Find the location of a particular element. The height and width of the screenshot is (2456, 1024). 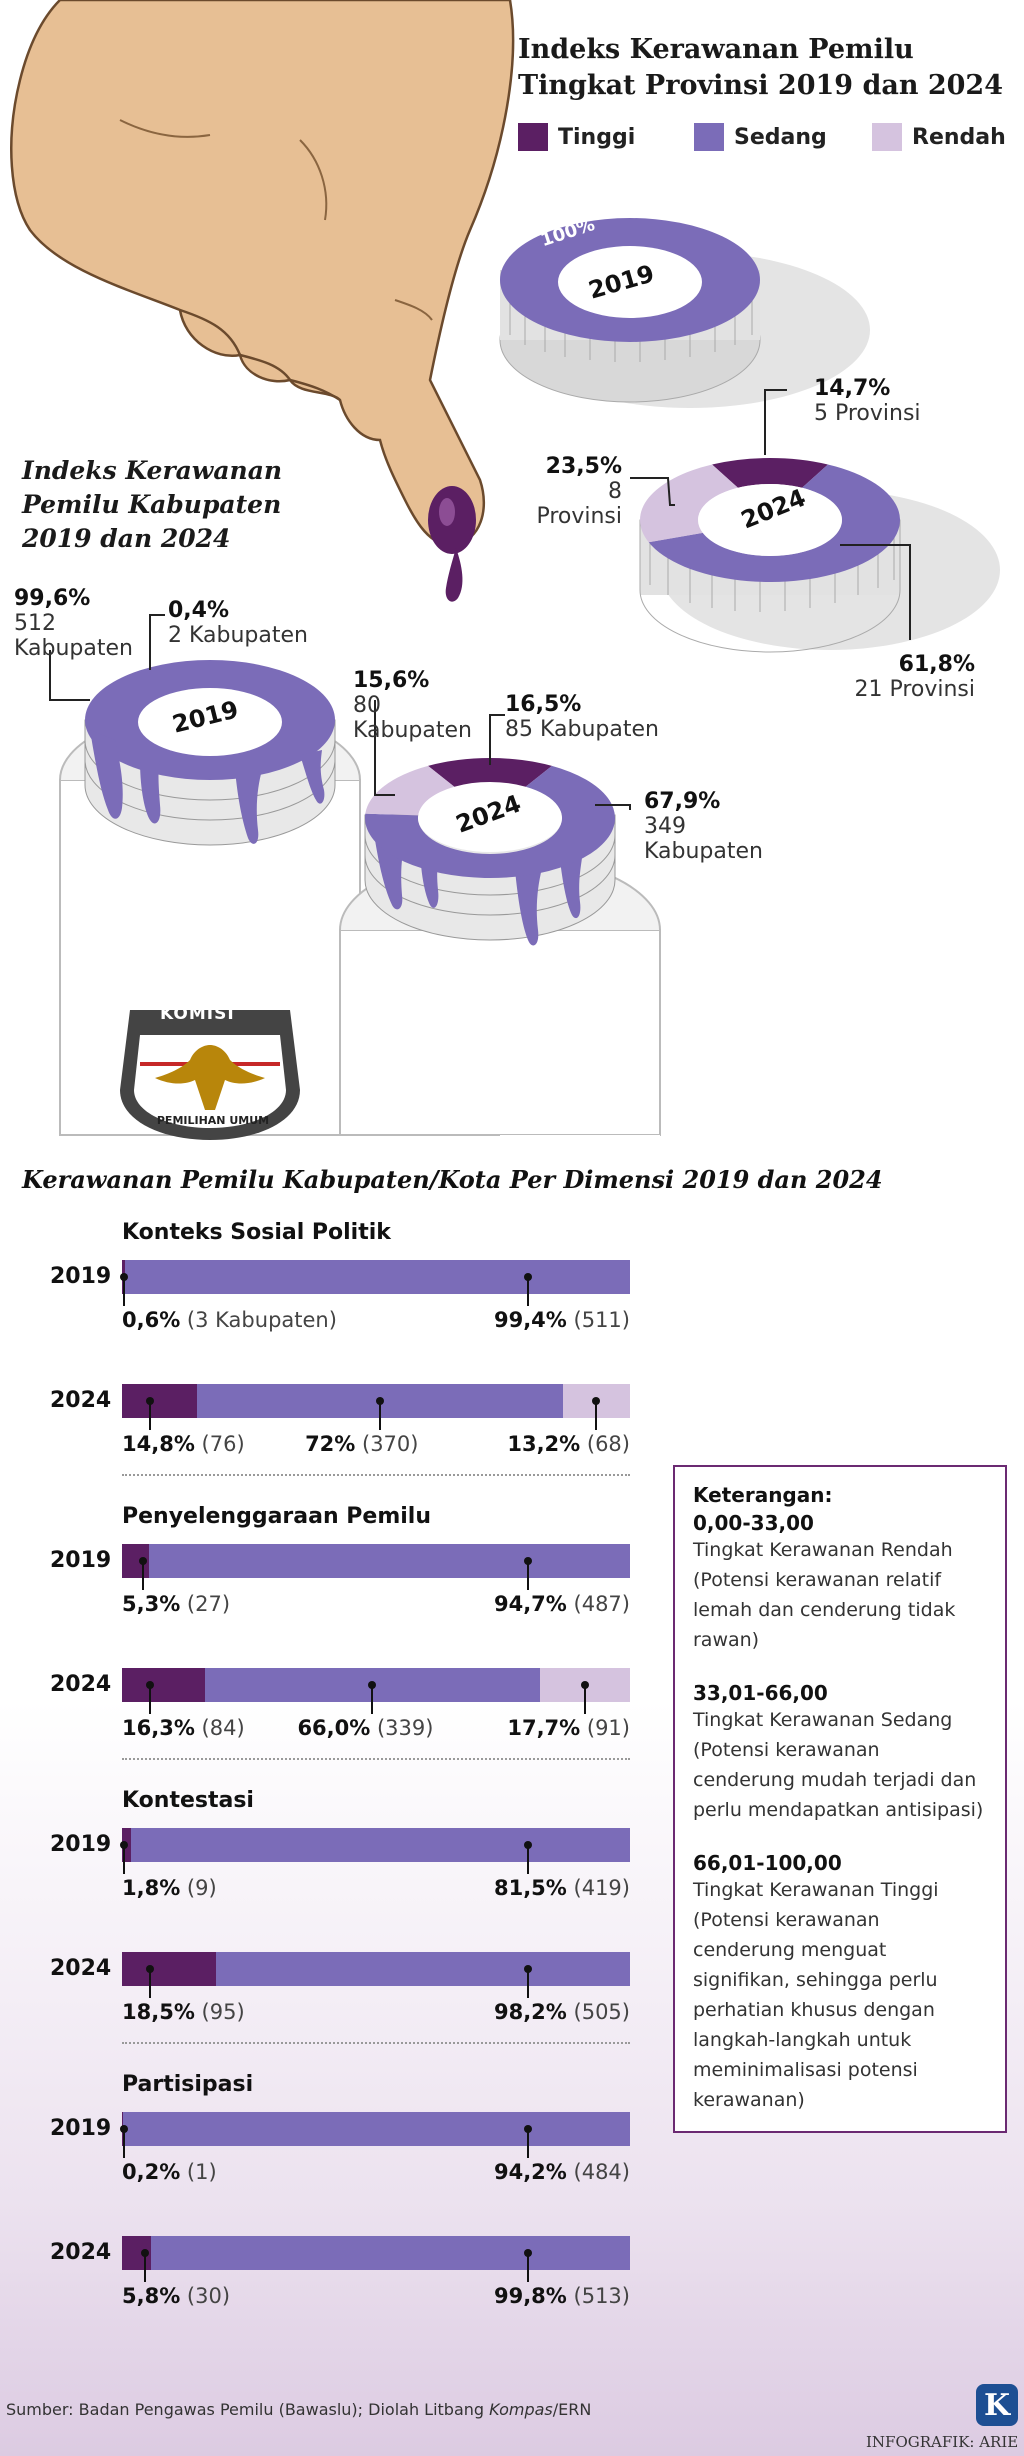

legend-swatch-rendah is located at coordinates (887, 137).